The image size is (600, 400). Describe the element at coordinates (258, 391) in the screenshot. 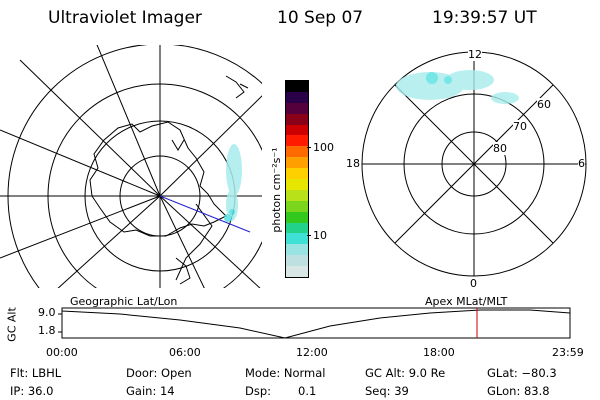

I see `dsp-label: Dsp:` at that location.